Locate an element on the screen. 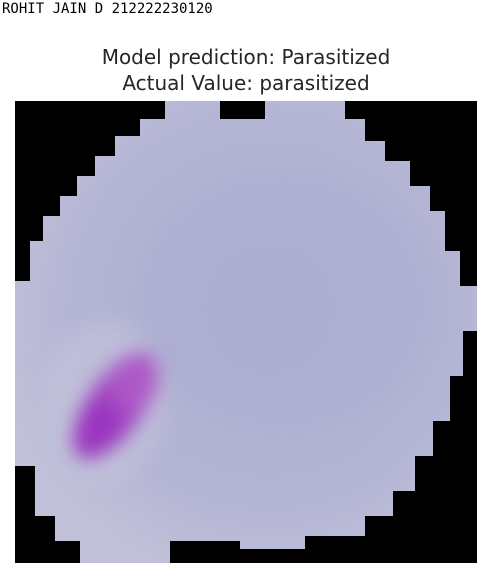  parasite-stain is located at coordinates (116, 406).